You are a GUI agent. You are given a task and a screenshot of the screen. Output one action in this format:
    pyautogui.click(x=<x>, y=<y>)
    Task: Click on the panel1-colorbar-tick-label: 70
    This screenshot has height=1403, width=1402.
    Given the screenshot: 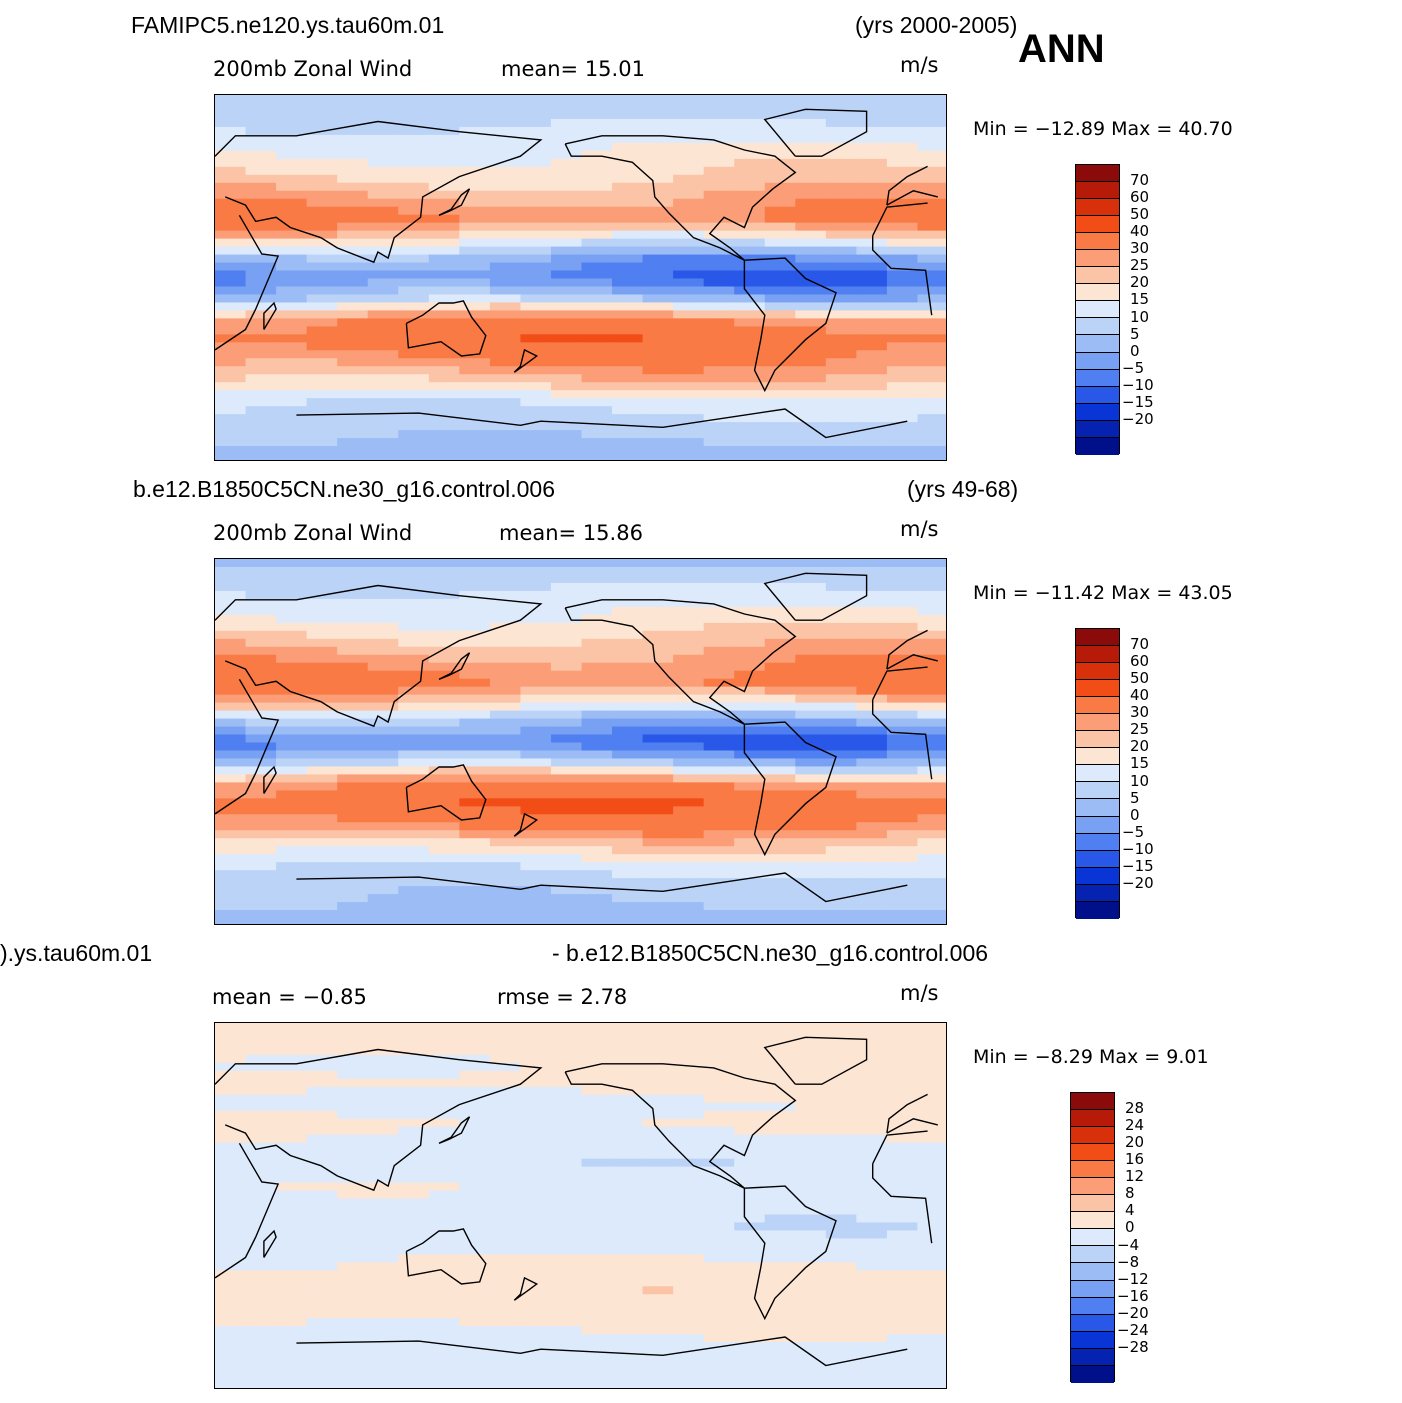 What is the action you would take?
    pyautogui.click(x=1140, y=180)
    